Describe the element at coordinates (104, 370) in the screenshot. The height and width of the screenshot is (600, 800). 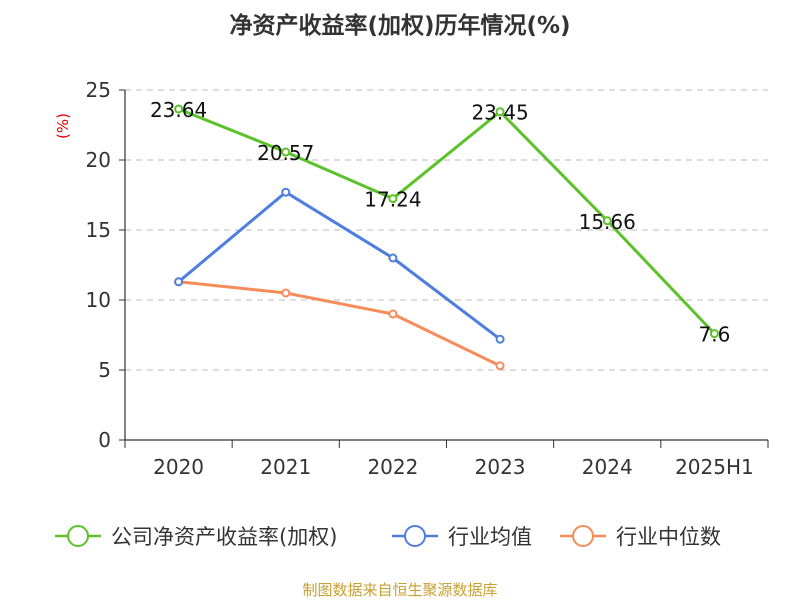
I see `y-tick-label: 5` at that location.